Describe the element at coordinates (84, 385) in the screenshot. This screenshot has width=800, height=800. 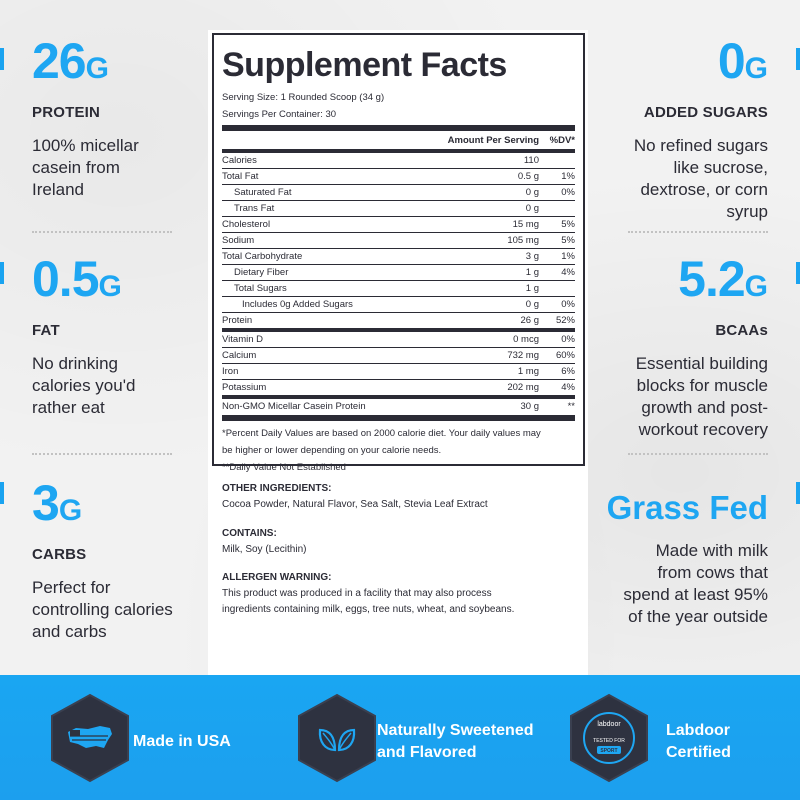
I see `stat-description: No drinking calories you'd rather eat` at that location.